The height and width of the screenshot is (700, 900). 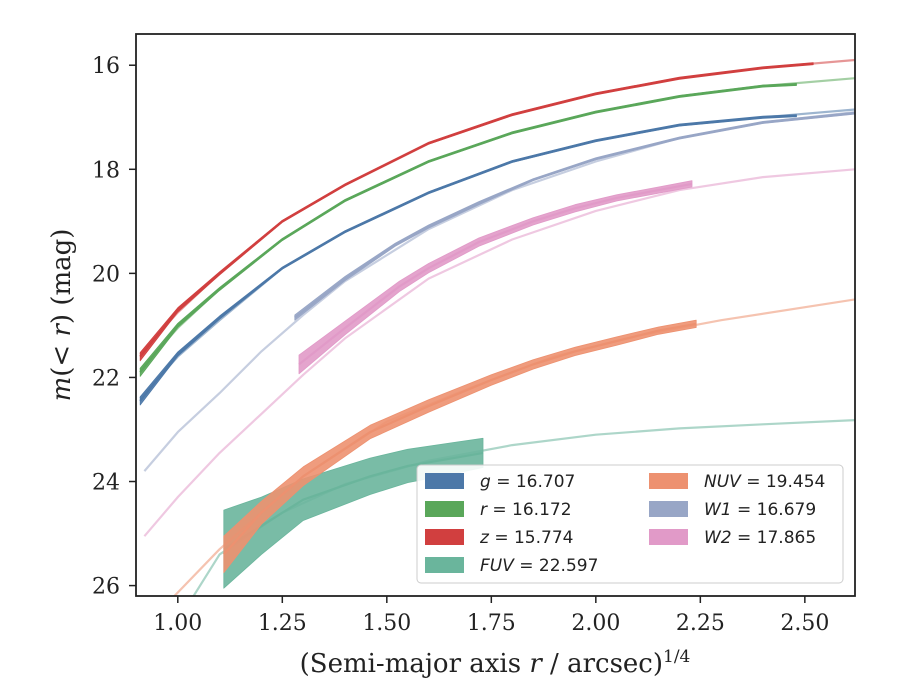 I want to click on legend-item-w1: W1 = 16.679, so click(x=732, y=510).